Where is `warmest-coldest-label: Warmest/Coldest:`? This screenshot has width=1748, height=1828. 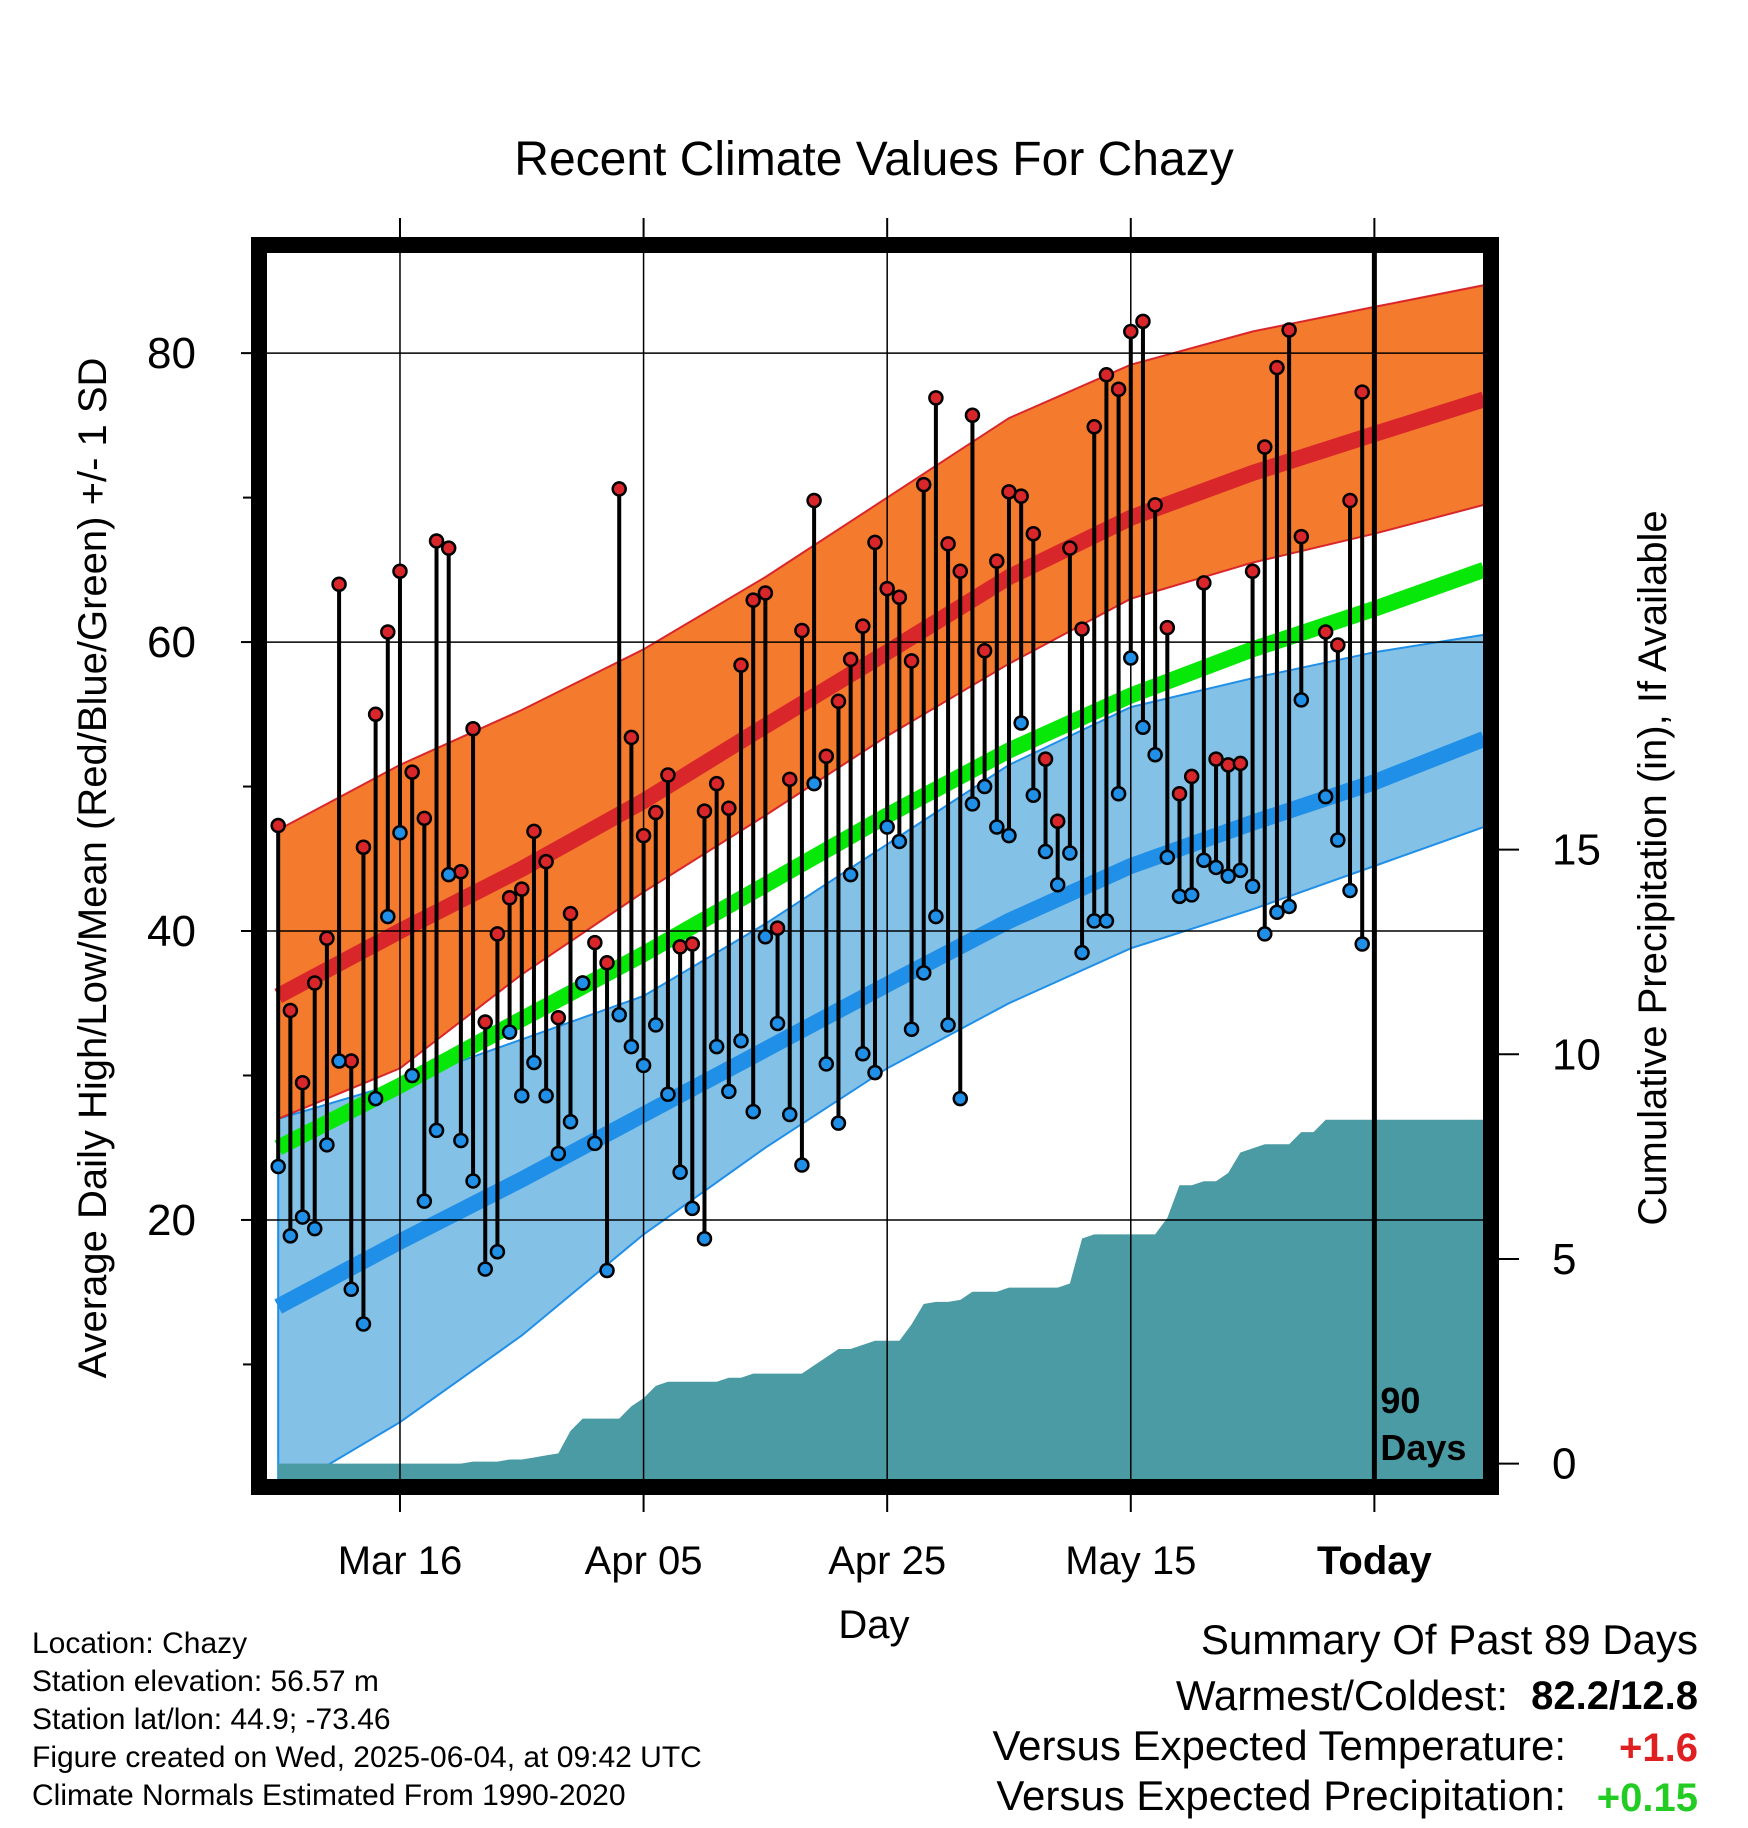 warmest-coldest-label: Warmest/Coldest: is located at coordinates (1341, 1695).